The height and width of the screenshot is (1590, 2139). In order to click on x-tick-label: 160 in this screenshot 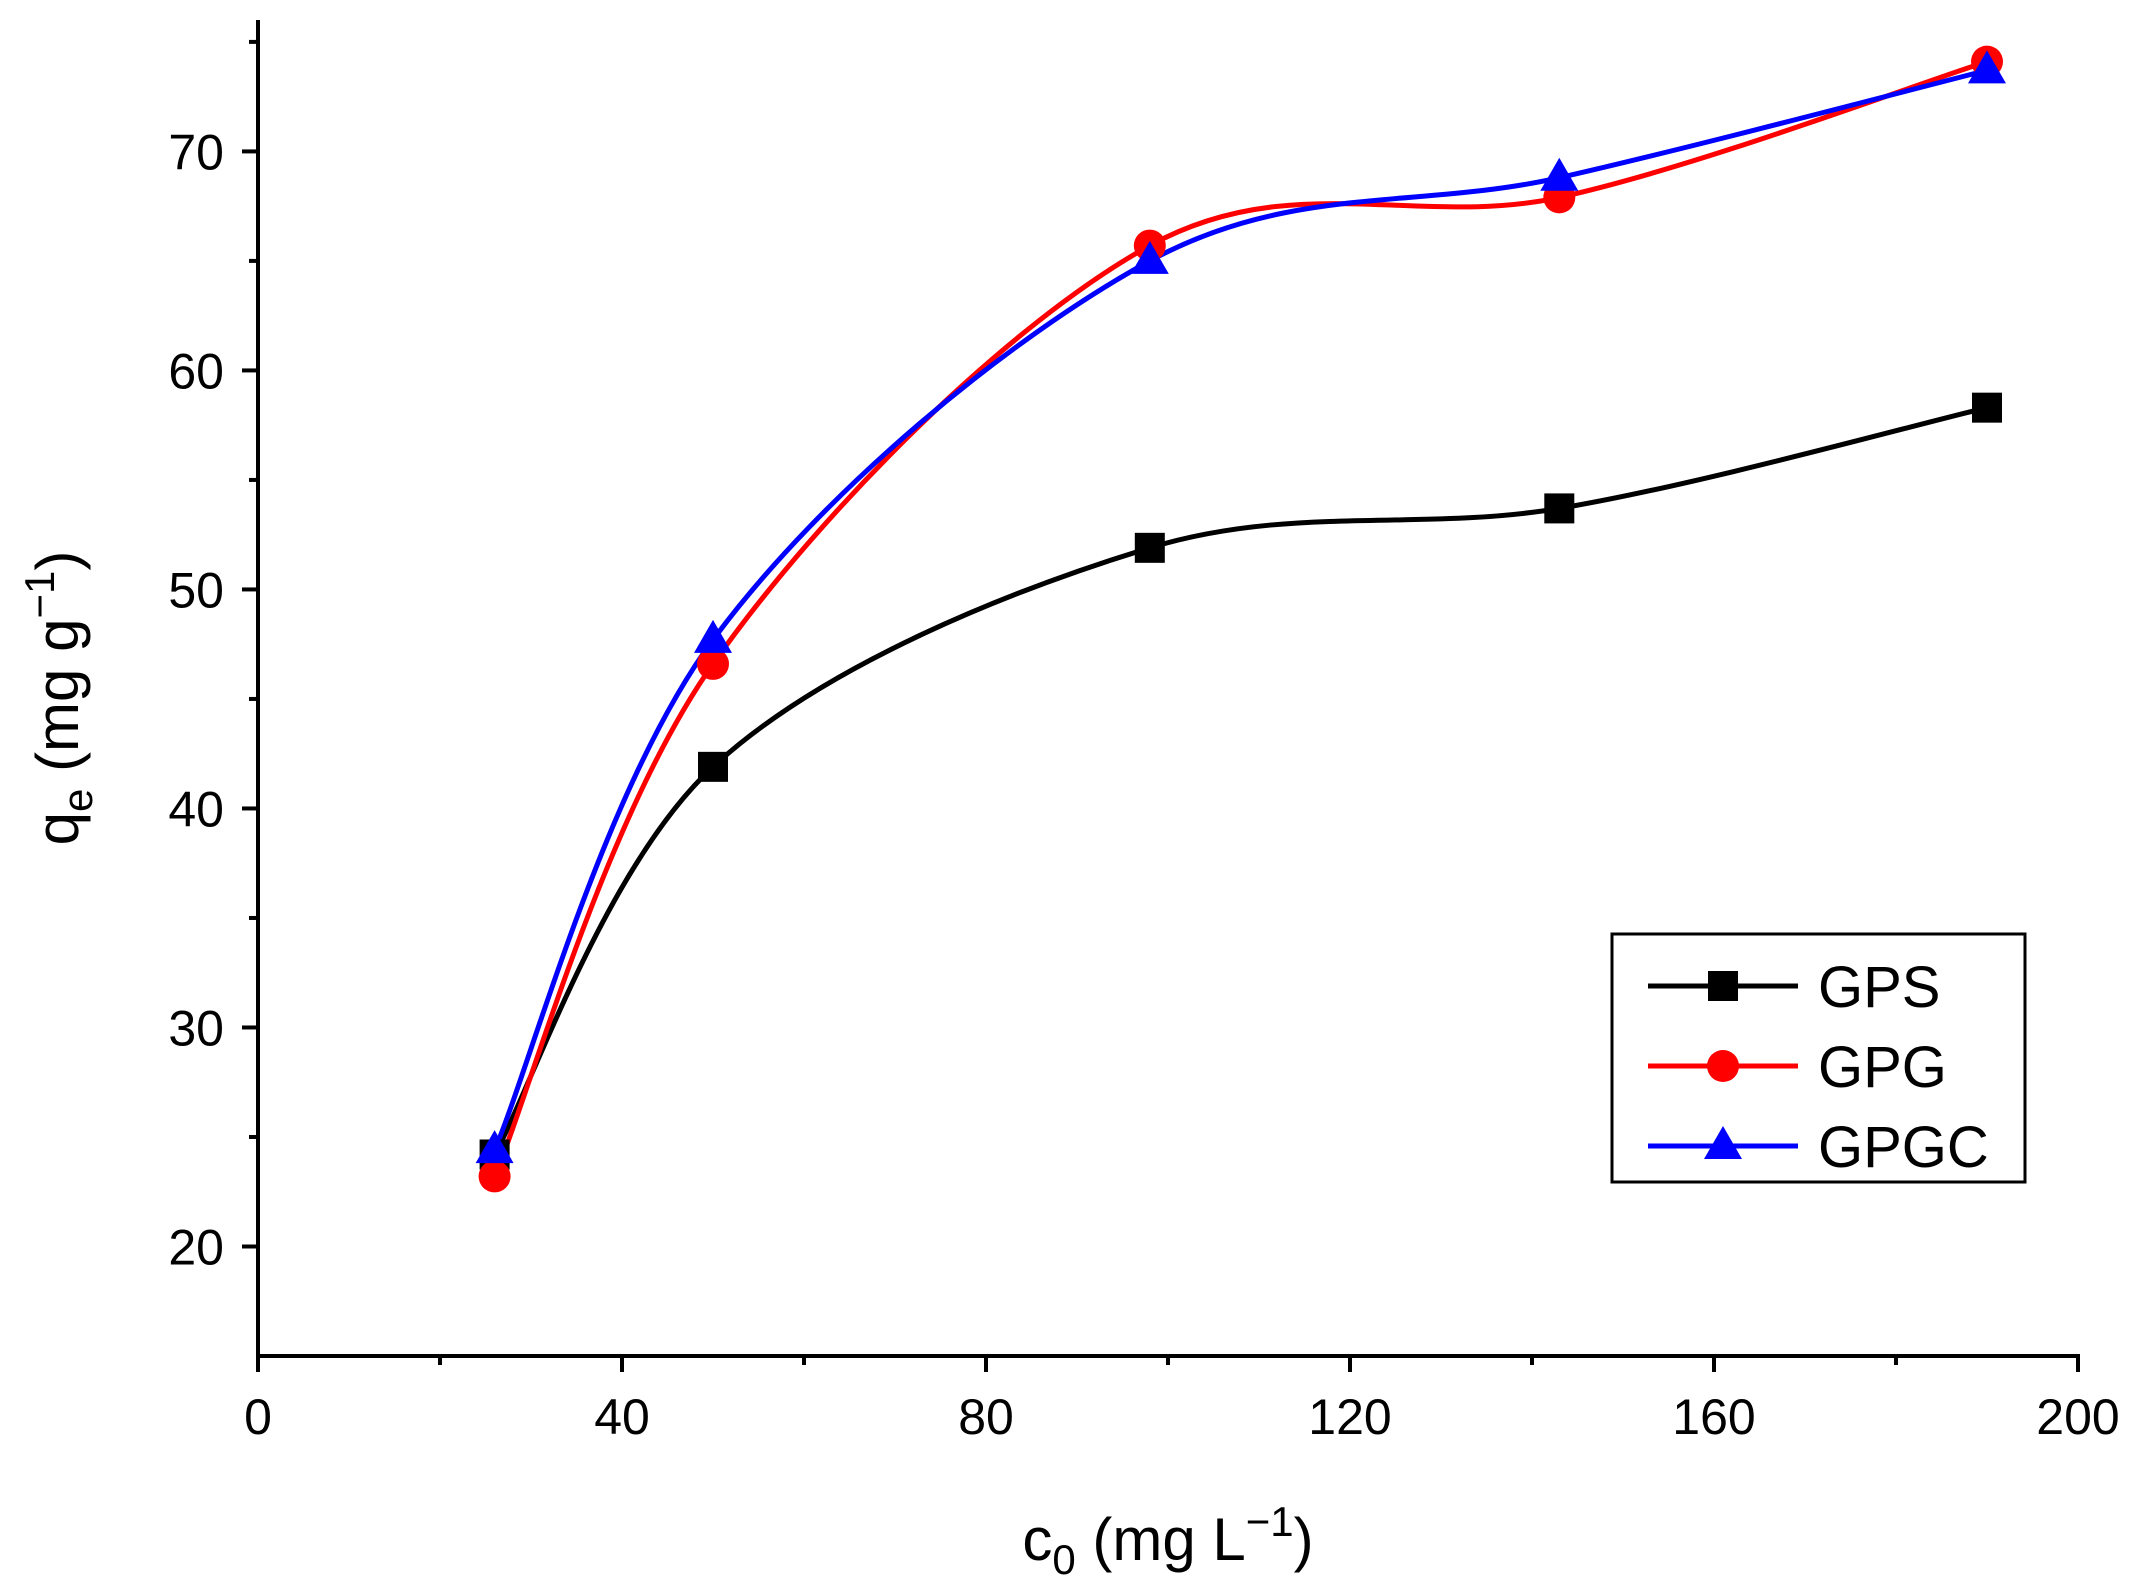, I will do `click(1713, 1417)`.